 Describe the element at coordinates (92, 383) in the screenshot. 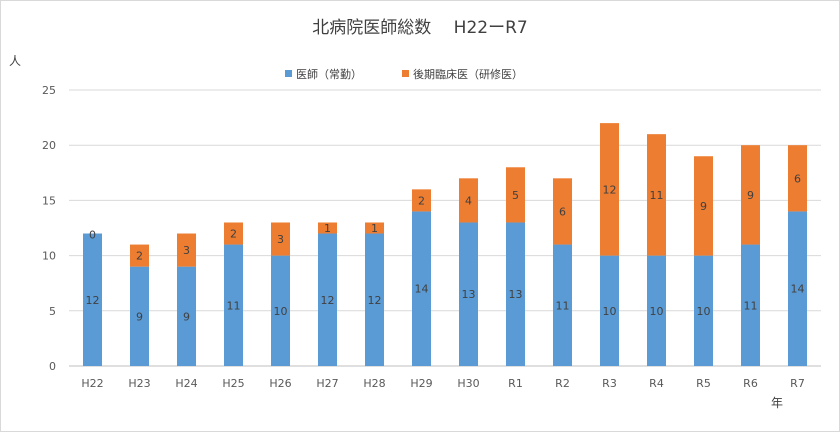

I see `x-tick-label: H22` at that location.